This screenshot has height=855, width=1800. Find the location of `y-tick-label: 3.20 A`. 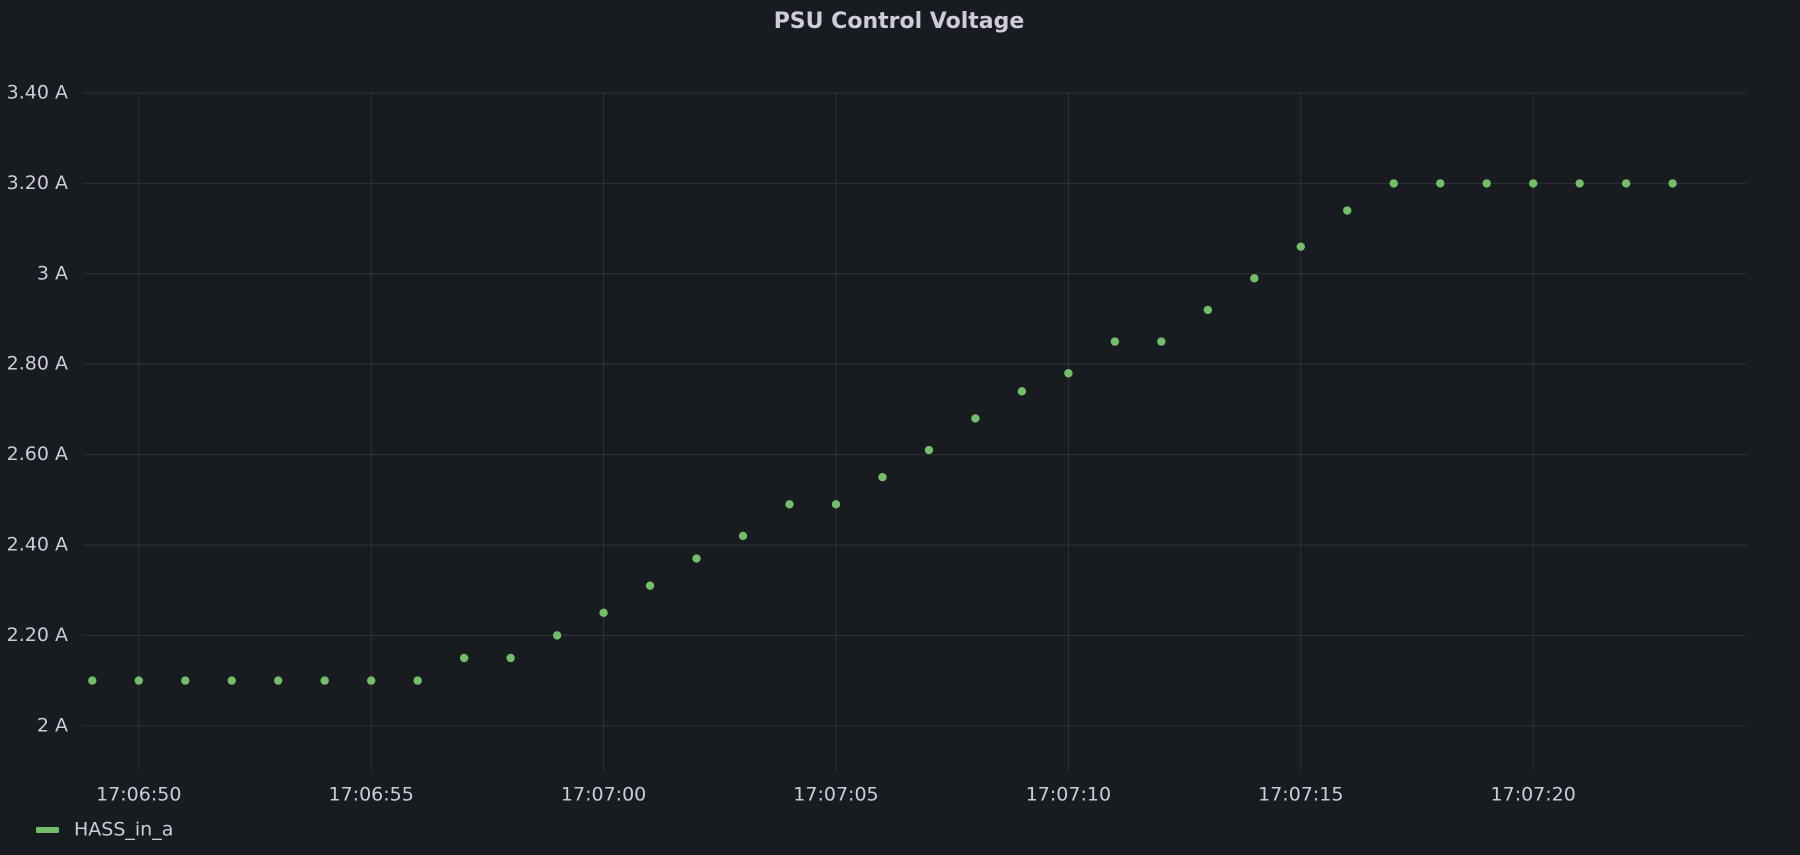

y-tick-label: 3.20 A is located at coordinates (37, 183).